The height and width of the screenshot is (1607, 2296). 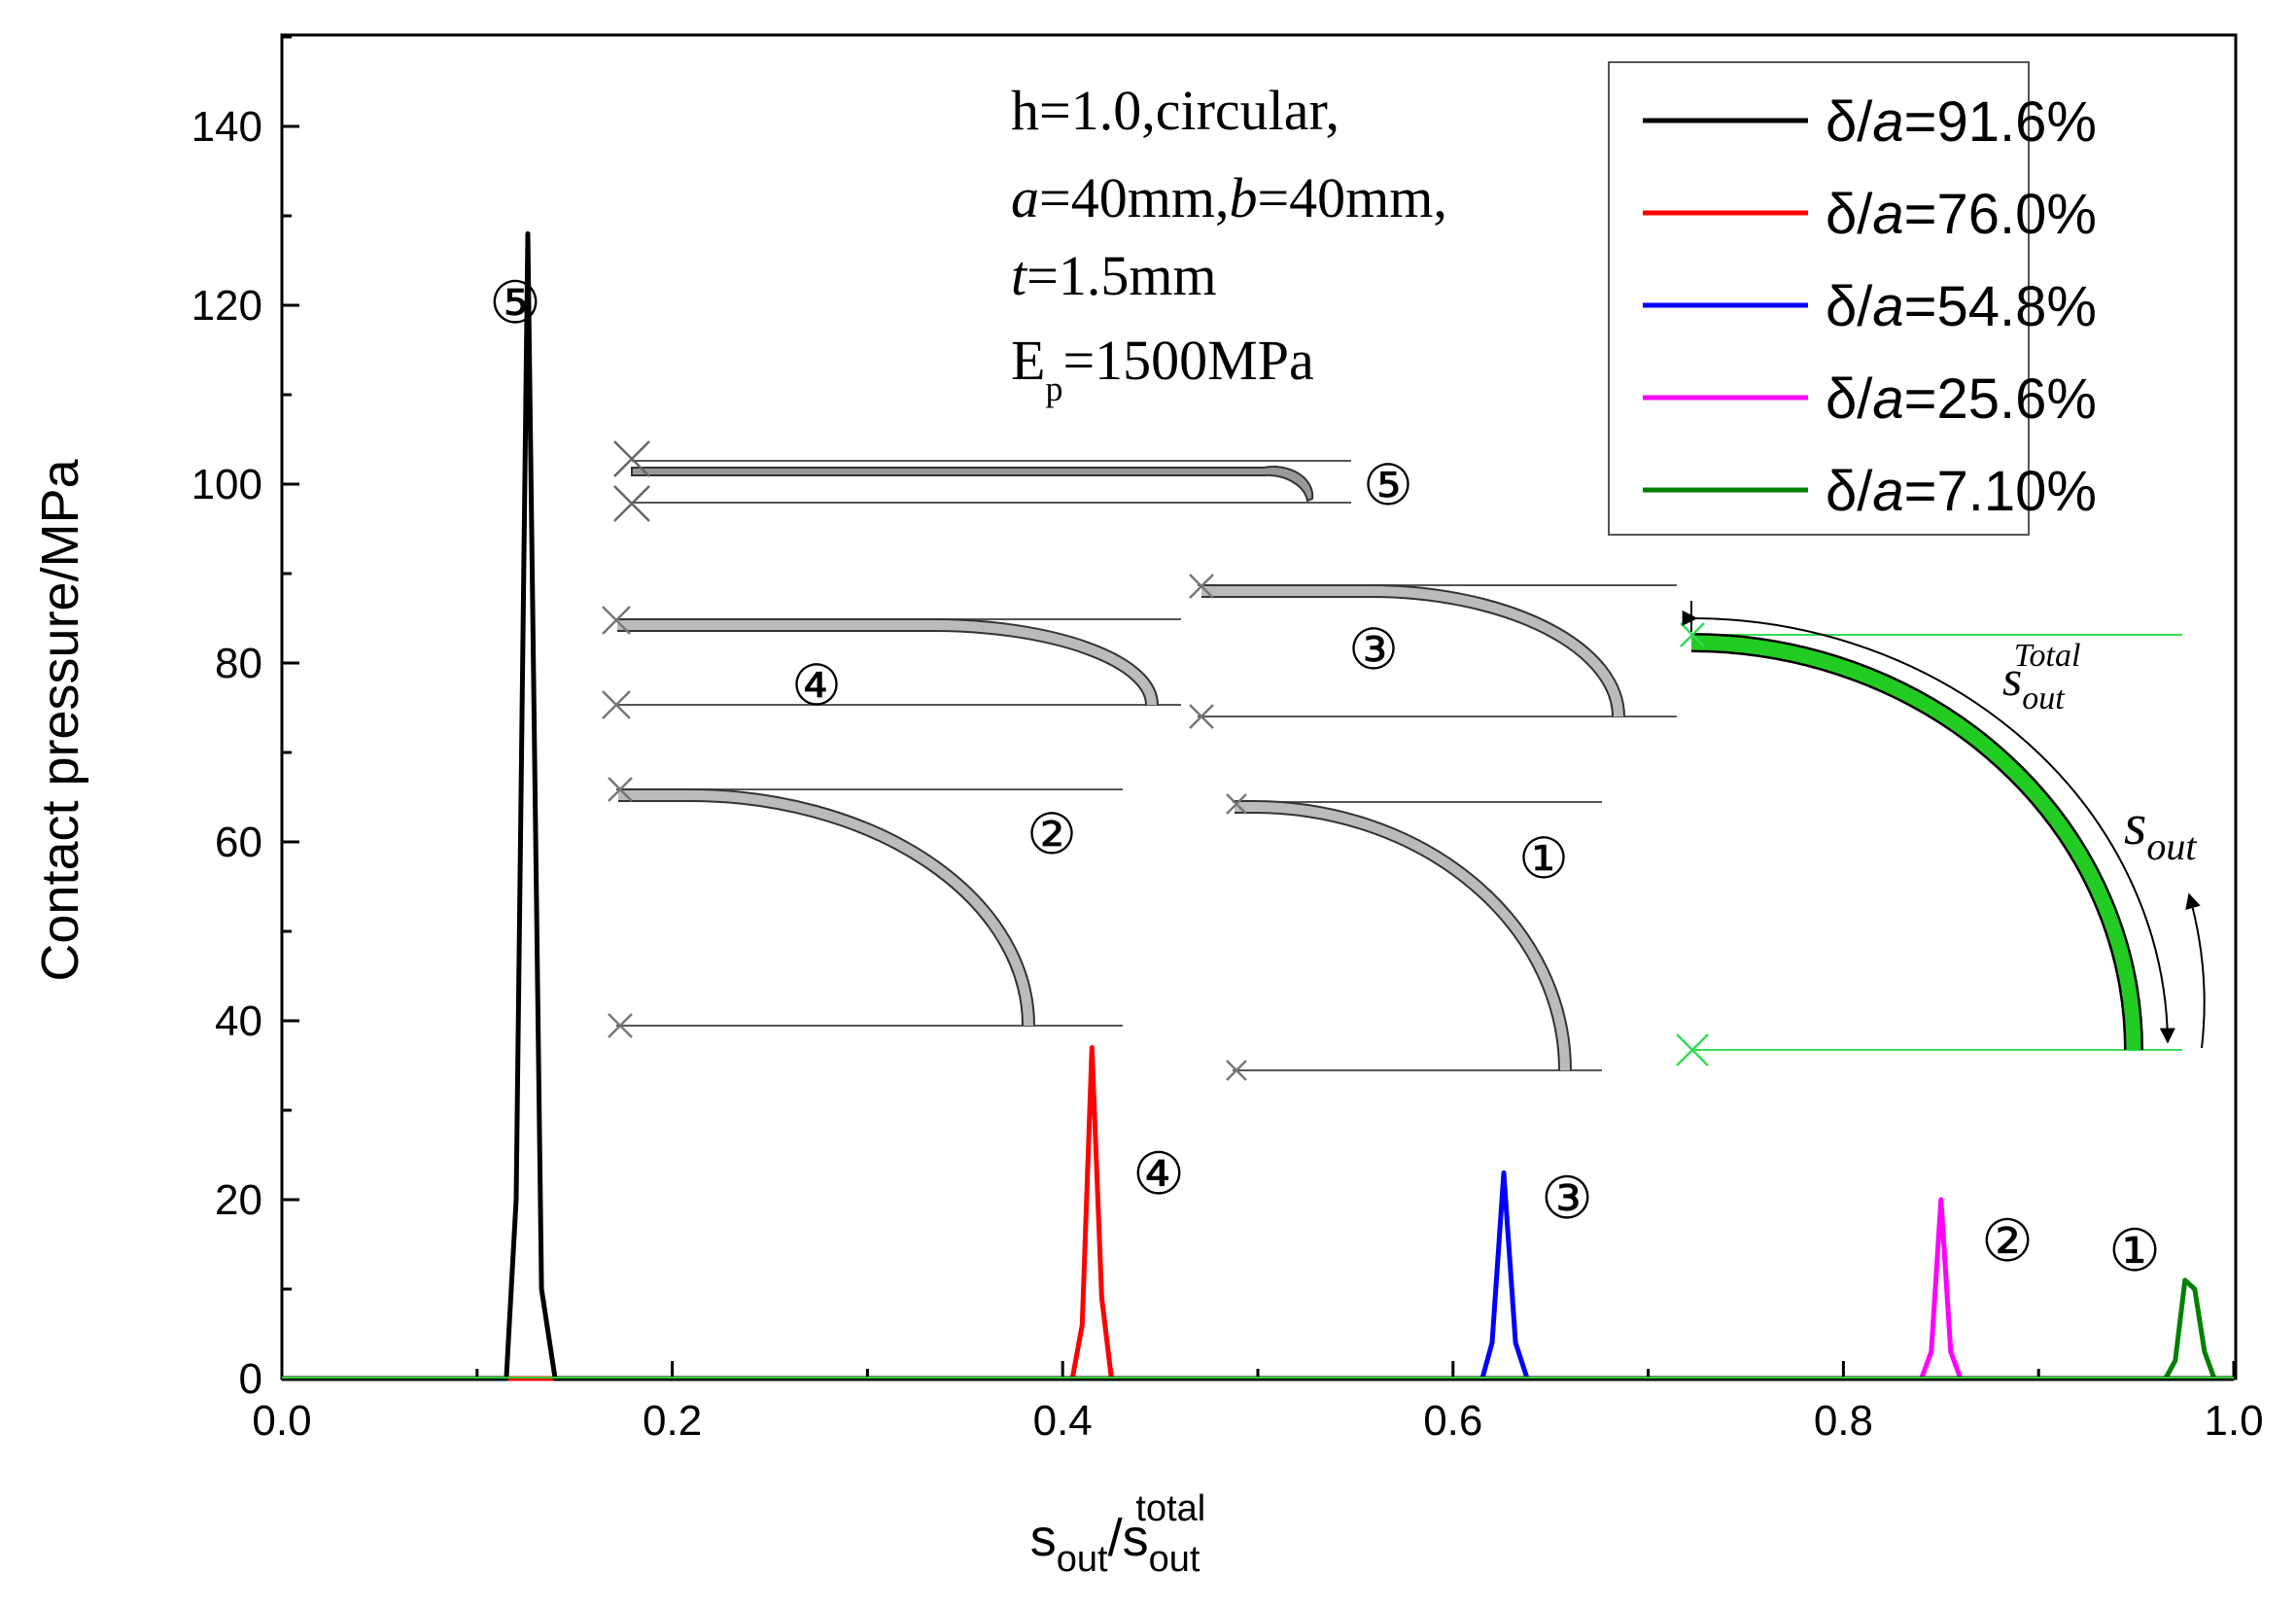 What do you see at coordinates (1961, 122) in the screenshot?
I see `legend-entry: δ/a=91.6%` at bounding box center [1961, 122].